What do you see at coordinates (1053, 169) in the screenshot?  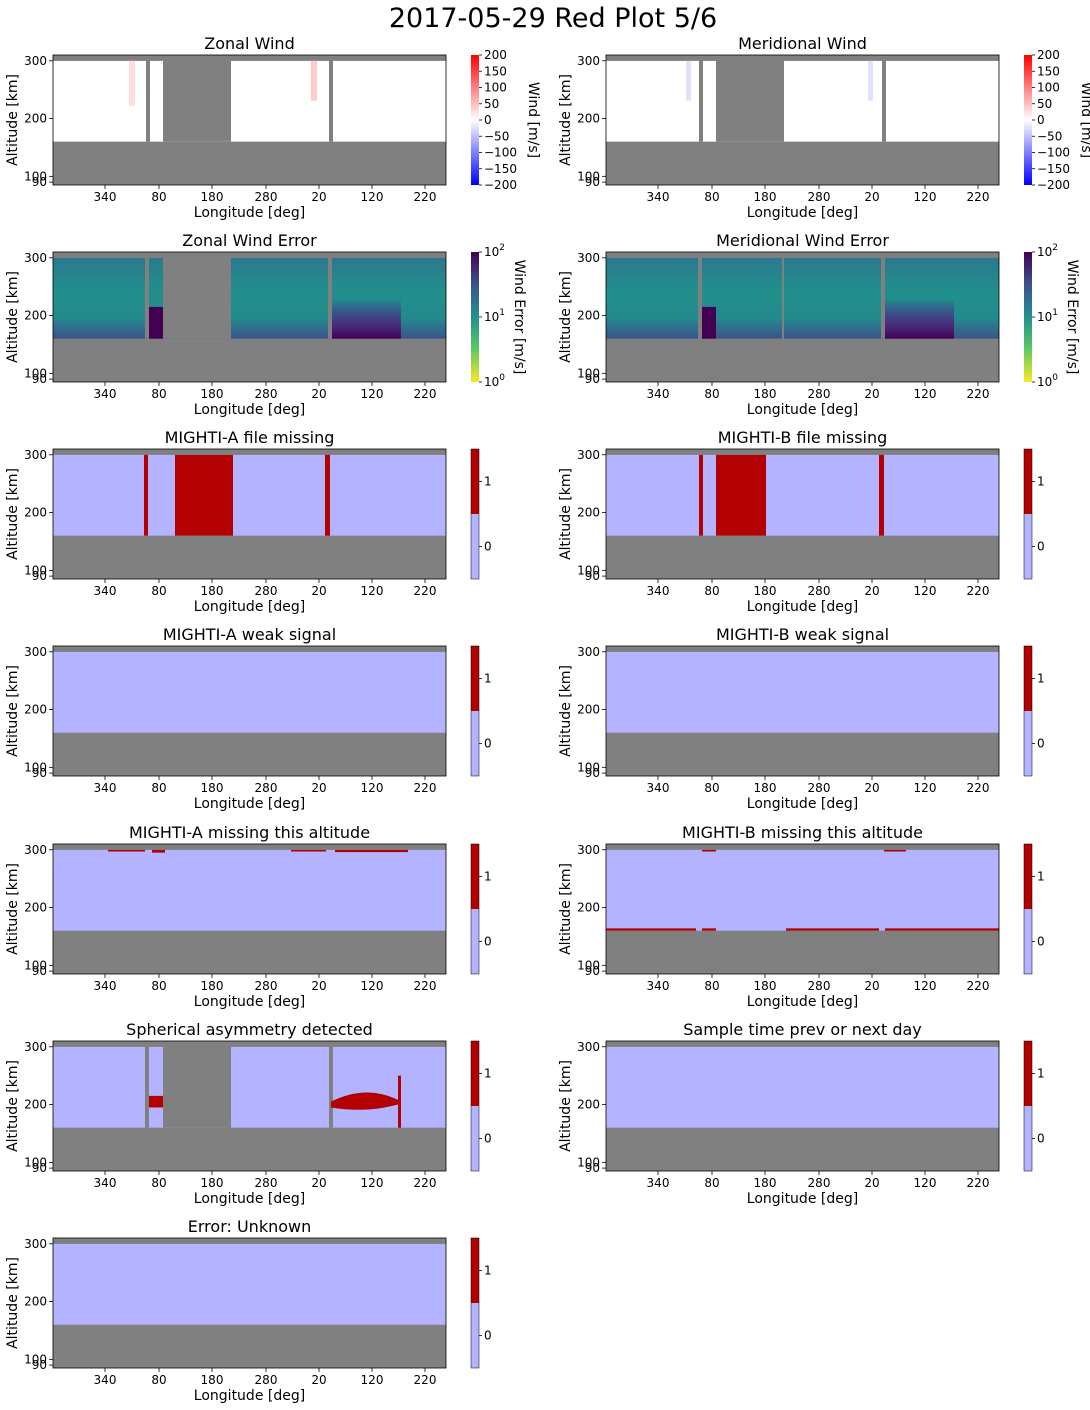 I see `colorbar-tick-label: −150` at bounding box center [1053, 169].